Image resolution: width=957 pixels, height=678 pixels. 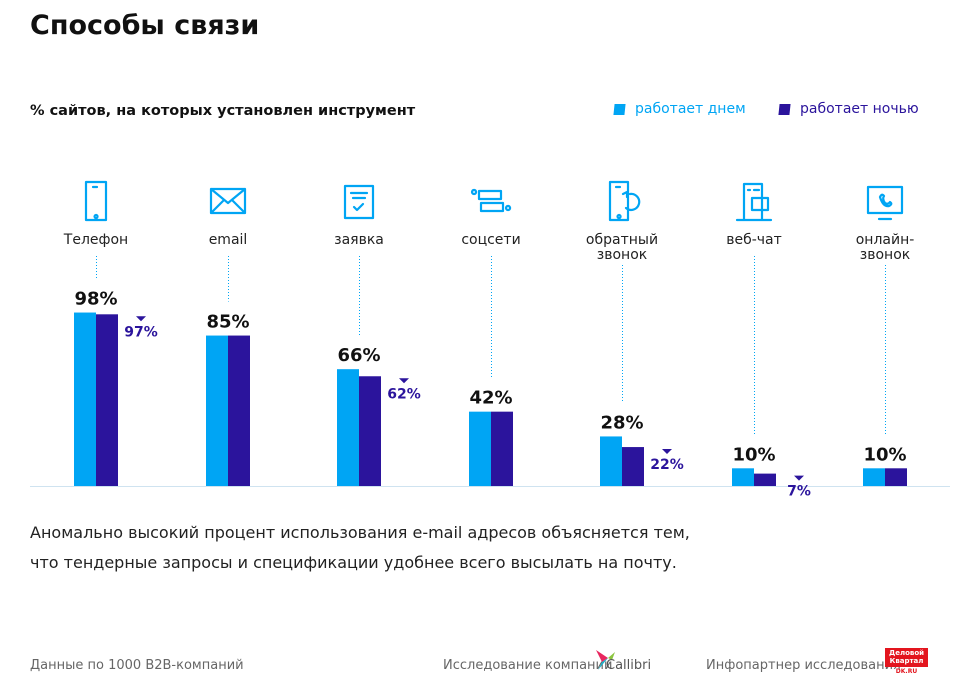 What do you see at coordinates (141, 332) in the screenshot?
I see `value-label-night: 97%` at bounding box center [141, 332].